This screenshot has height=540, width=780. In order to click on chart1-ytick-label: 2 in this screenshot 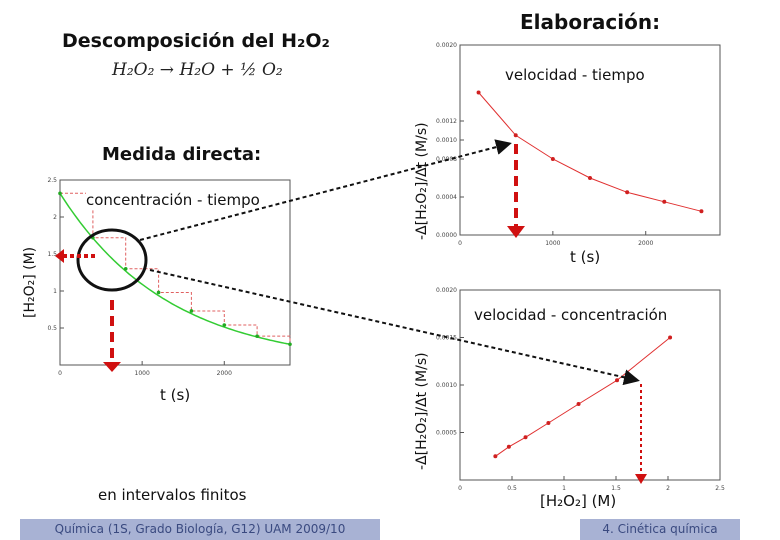, I will do `click(55, 217)`.